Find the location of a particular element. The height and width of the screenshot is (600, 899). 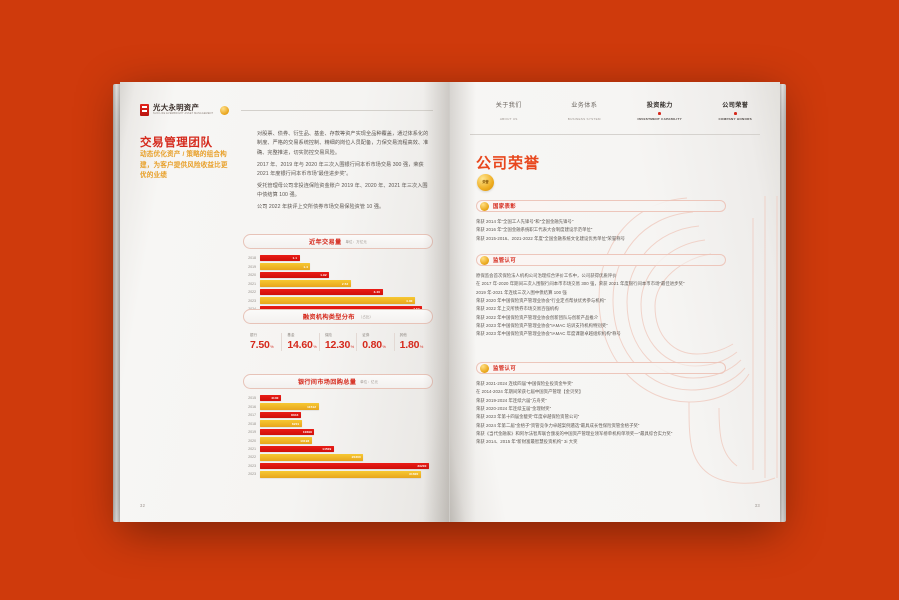

chart-unit: 单位：亿元 is located at coordinates (369, 382).